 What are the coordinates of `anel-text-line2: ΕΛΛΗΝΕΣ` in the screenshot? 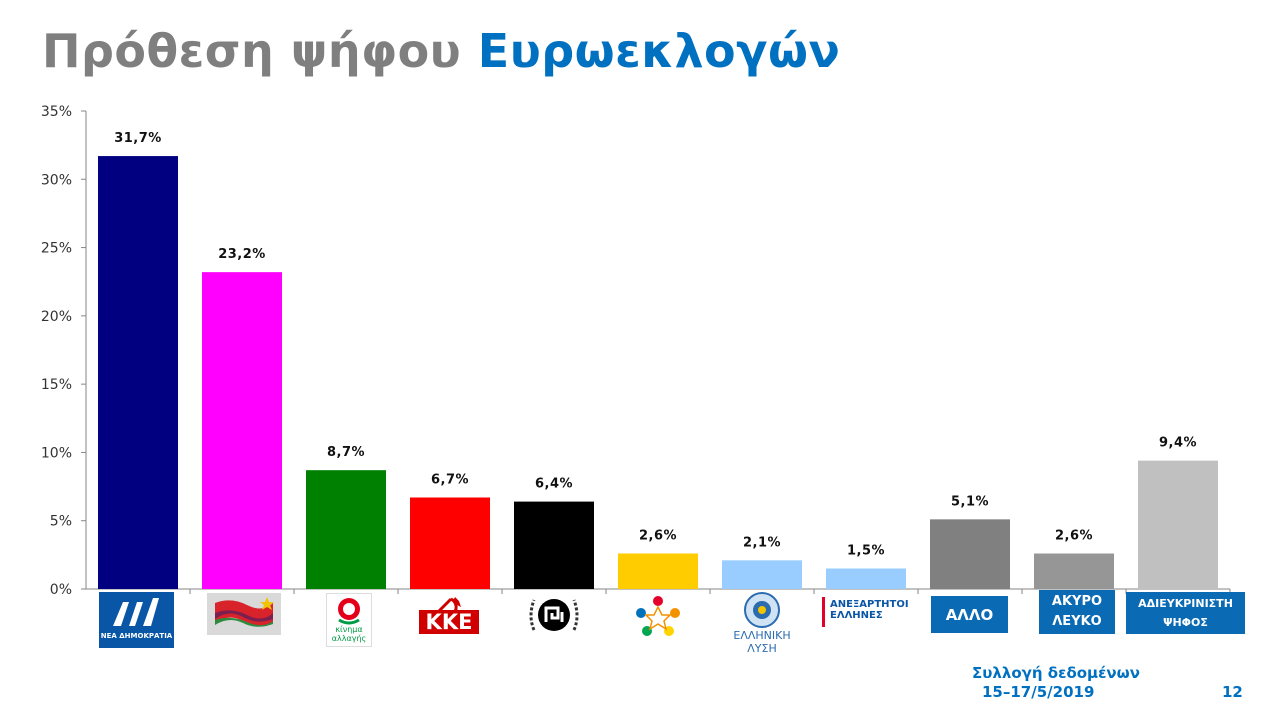 It's located at (856, 615).